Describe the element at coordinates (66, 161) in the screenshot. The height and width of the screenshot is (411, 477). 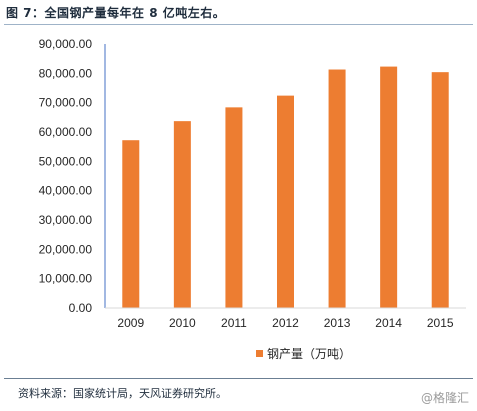
I see `y-tick-label: 50,000.00` at that location.